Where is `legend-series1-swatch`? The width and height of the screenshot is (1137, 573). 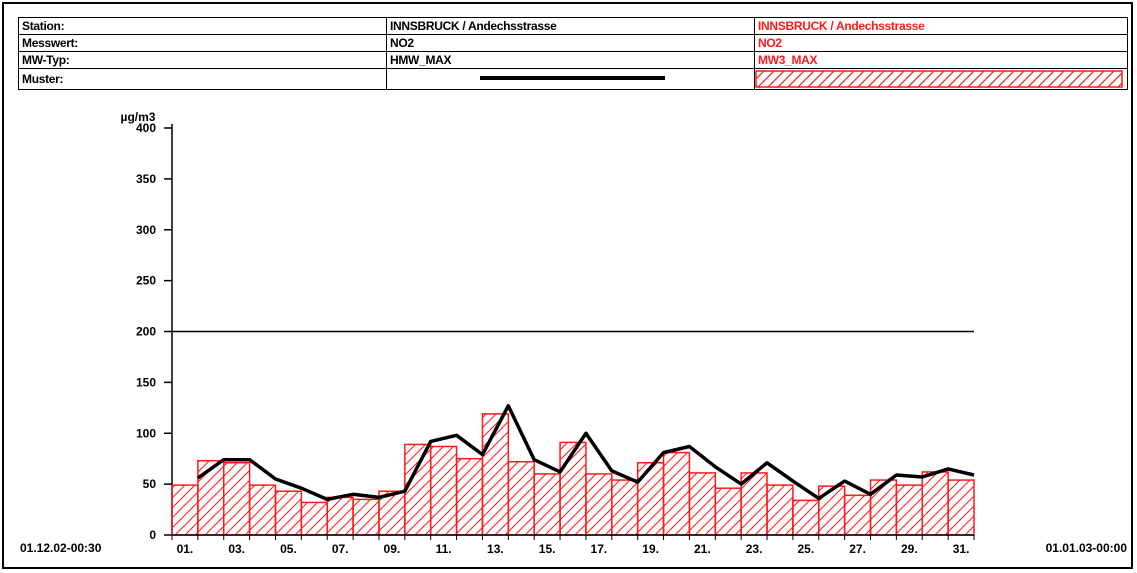
legend-series1-swatch is located at coordinates (570, 79).